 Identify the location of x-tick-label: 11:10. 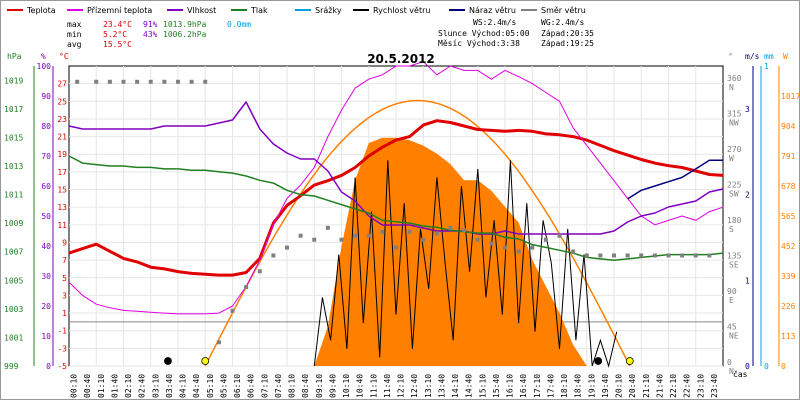
(373, 386).